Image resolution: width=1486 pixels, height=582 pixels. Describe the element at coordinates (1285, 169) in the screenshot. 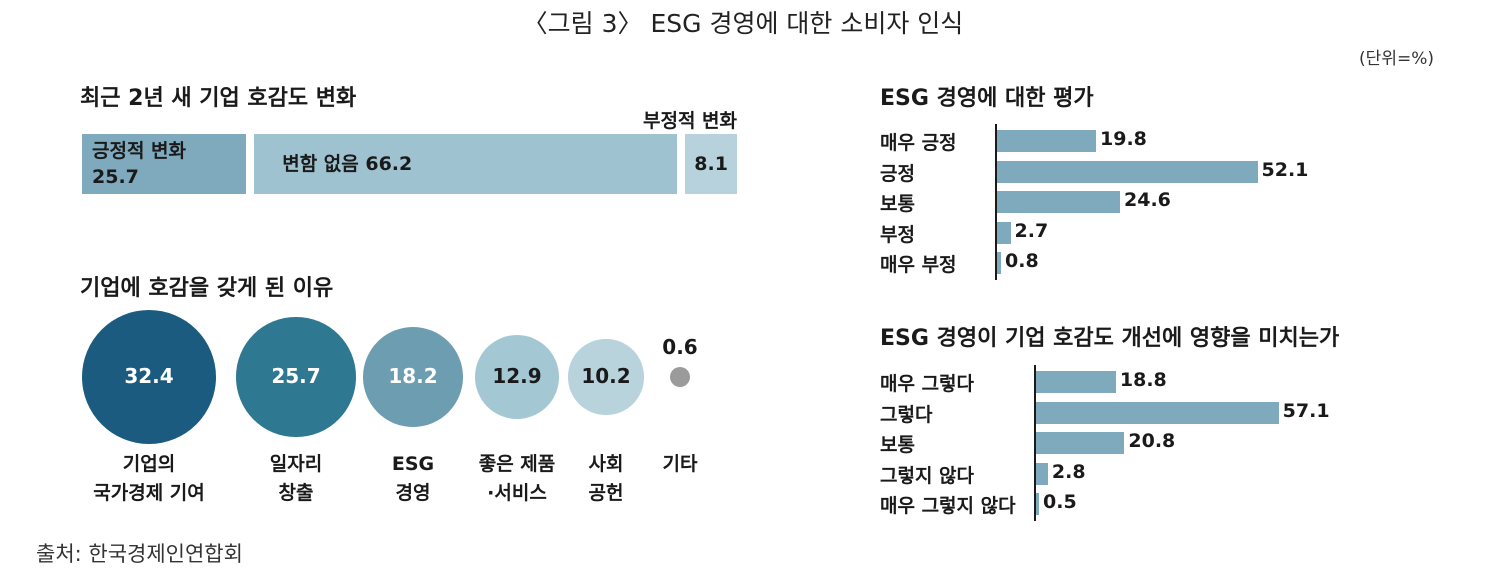

I see `bar-value-label: 52.1` at that location.